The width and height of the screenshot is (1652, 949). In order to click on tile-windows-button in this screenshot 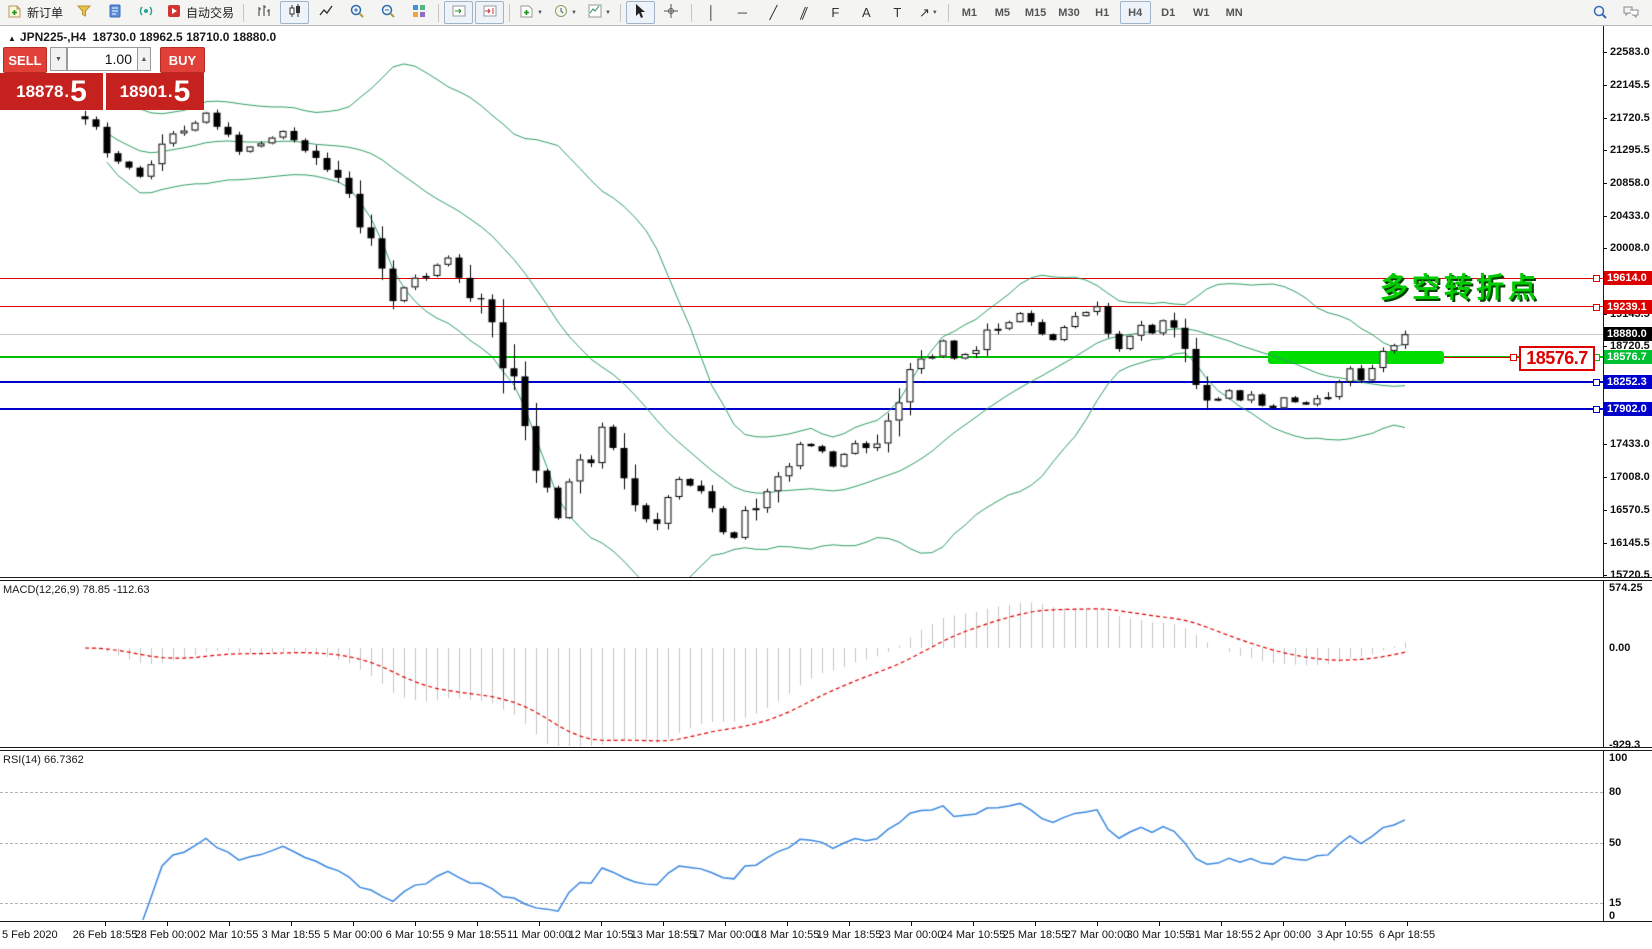, I will do `click(418, 12)`.